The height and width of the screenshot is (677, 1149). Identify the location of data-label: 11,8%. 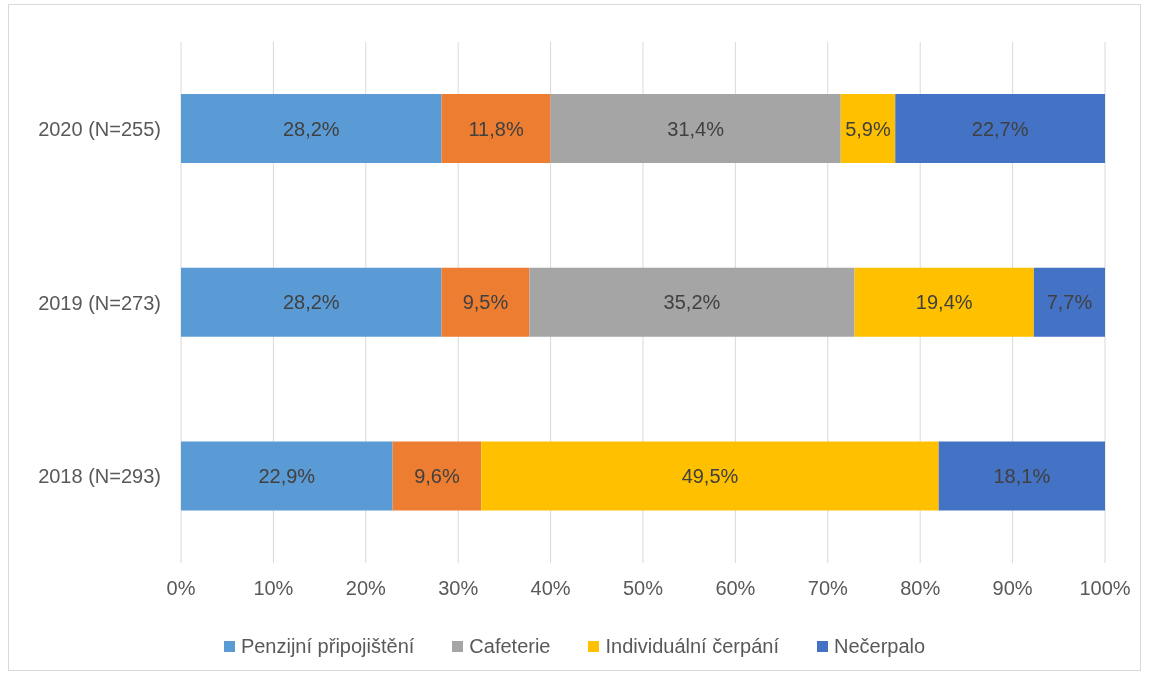
(496, 128).